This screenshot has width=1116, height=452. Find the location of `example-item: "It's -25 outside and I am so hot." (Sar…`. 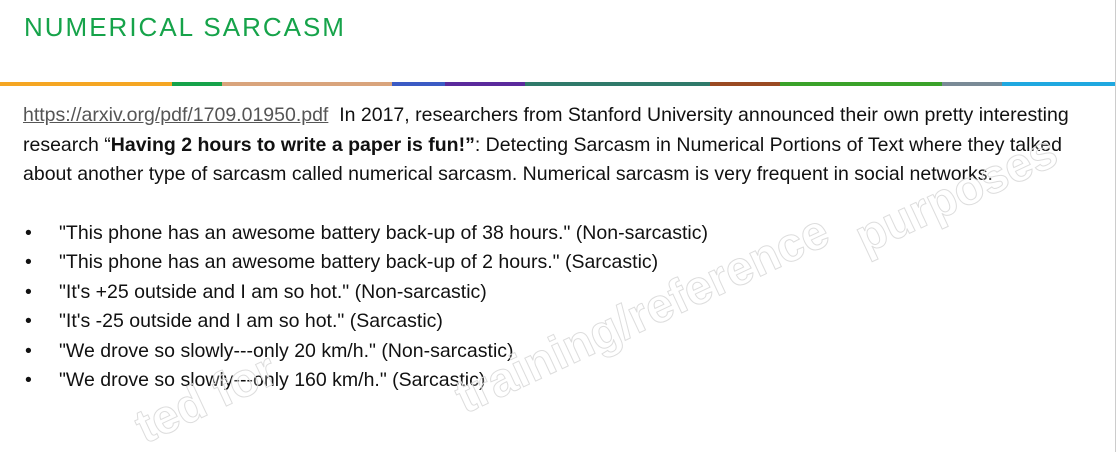

example-item: "It's -25 outside and I am so hot." (Sar… is located at coordinates (560, 322).